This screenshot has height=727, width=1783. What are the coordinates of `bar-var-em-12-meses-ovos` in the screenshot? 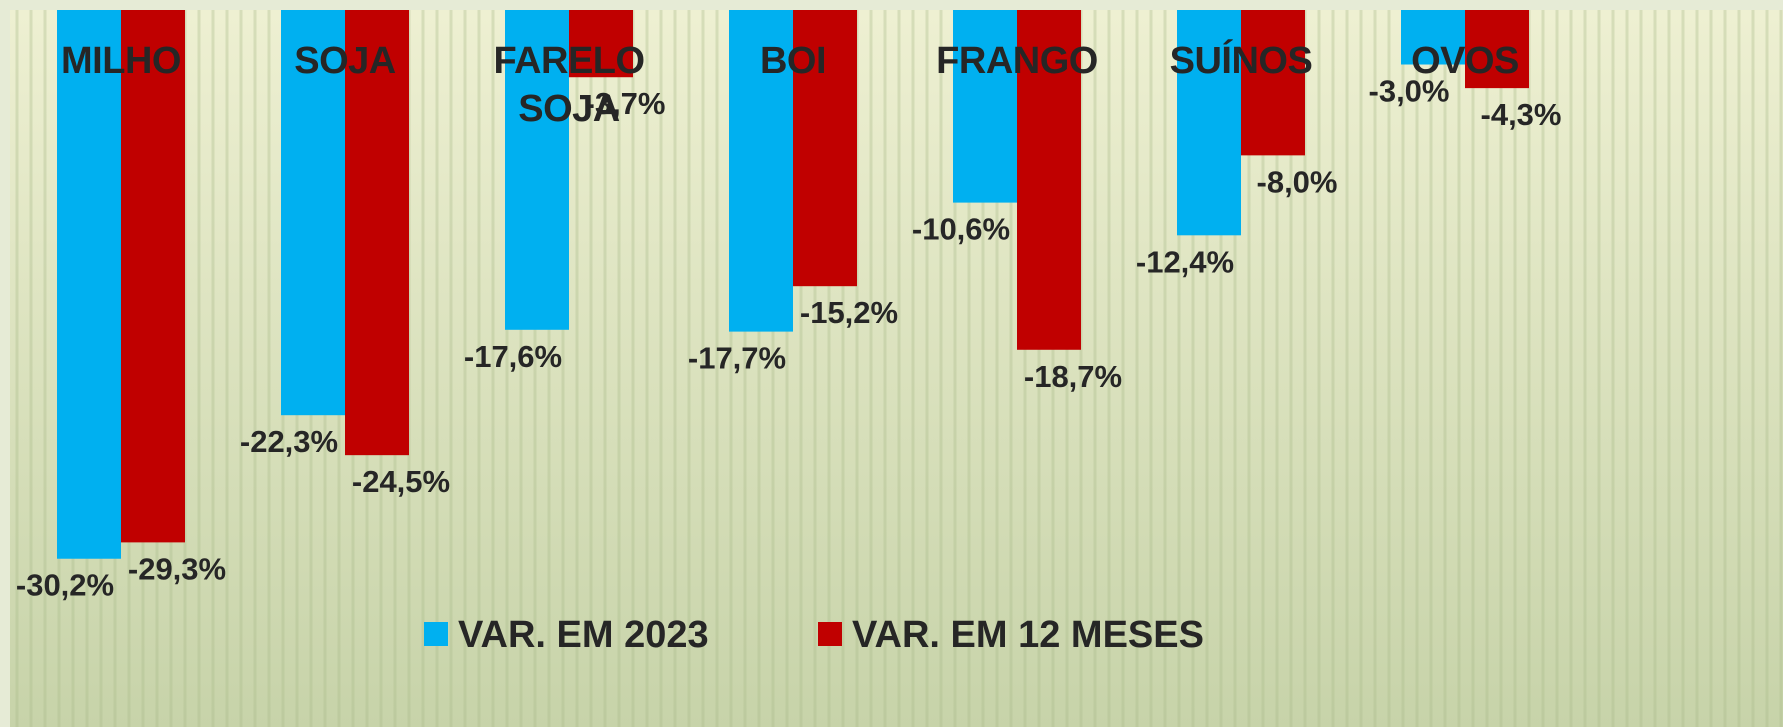 It's located at (1497, 49).